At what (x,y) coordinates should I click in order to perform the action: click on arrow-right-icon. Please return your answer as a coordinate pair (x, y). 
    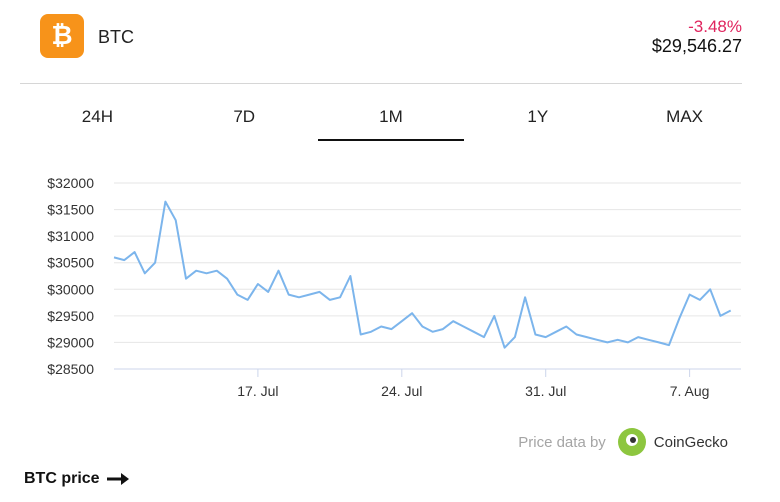
    Looking at the image, I should click on (117, 479).